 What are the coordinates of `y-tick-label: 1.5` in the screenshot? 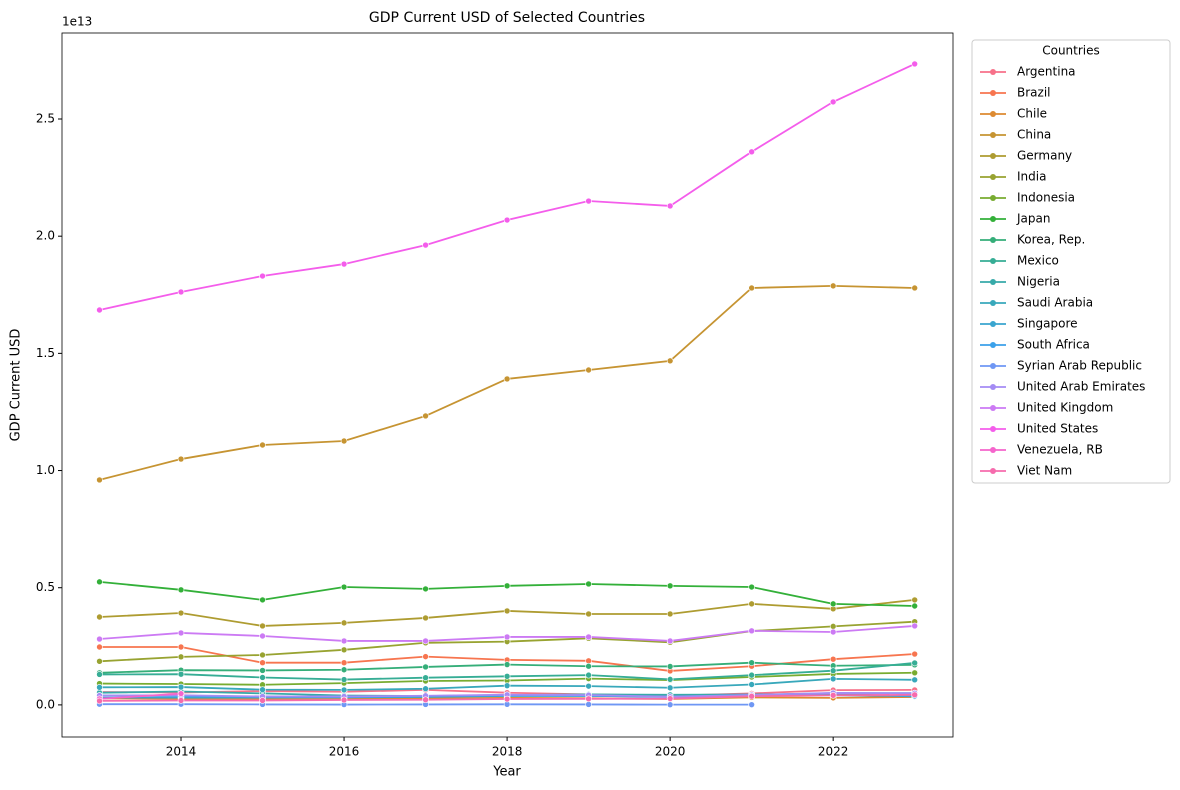 It's located at (45, 353).